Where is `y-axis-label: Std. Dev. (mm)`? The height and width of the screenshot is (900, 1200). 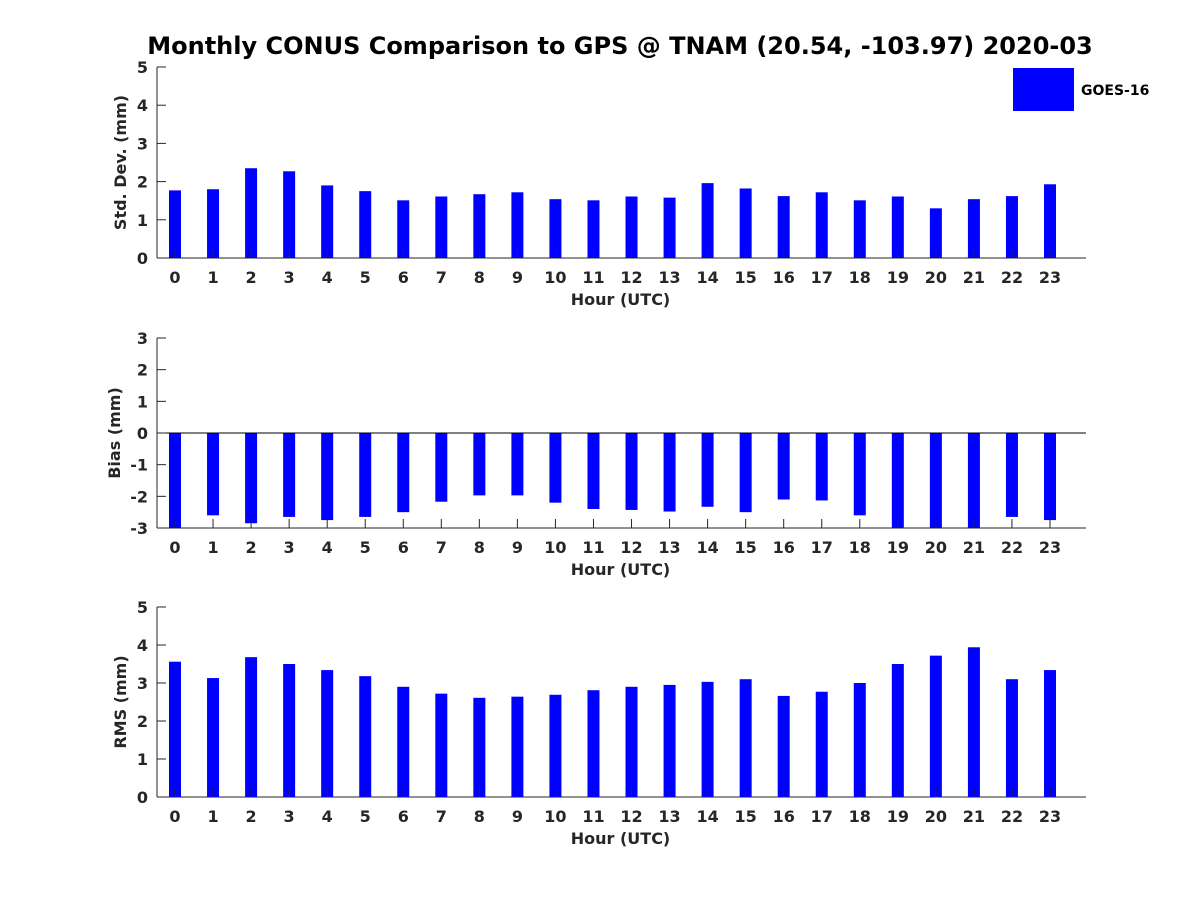 y-axis-label: Std. Dev. (mm) is located at coordinates (120, 162).